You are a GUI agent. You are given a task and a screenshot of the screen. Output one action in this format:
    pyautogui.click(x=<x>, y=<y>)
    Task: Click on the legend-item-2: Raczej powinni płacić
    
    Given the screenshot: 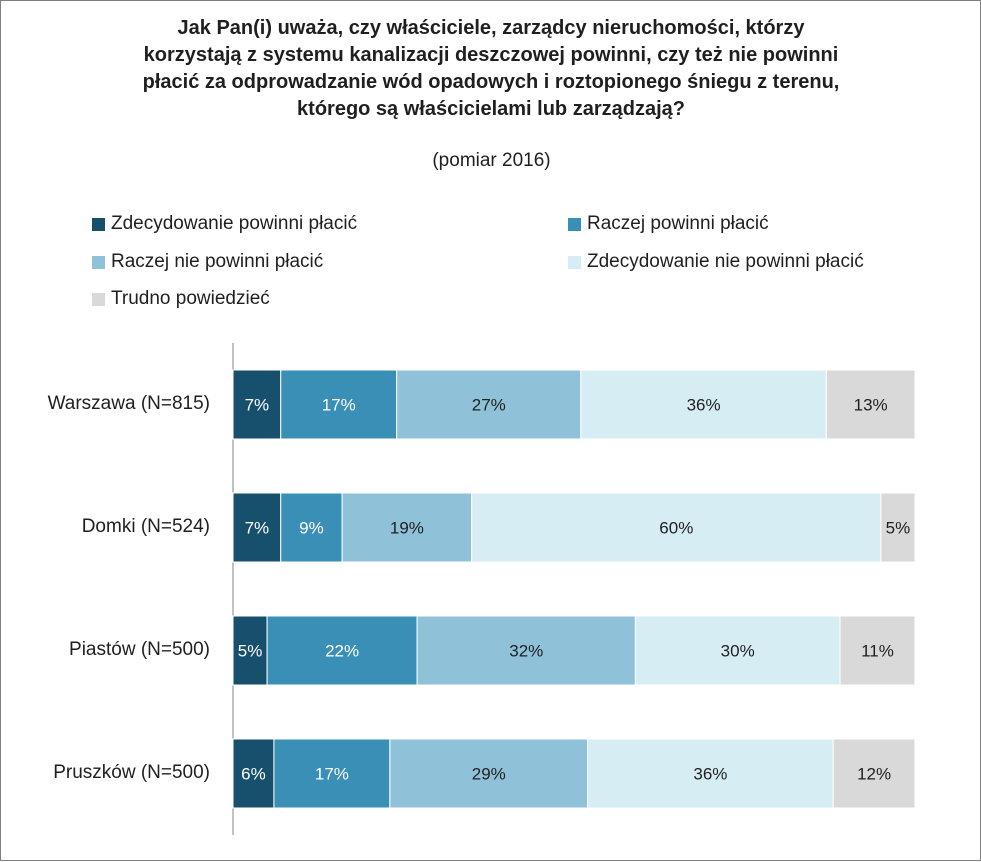 What is the action you would take?
    pyautogui.click(x=668, y=224)
    